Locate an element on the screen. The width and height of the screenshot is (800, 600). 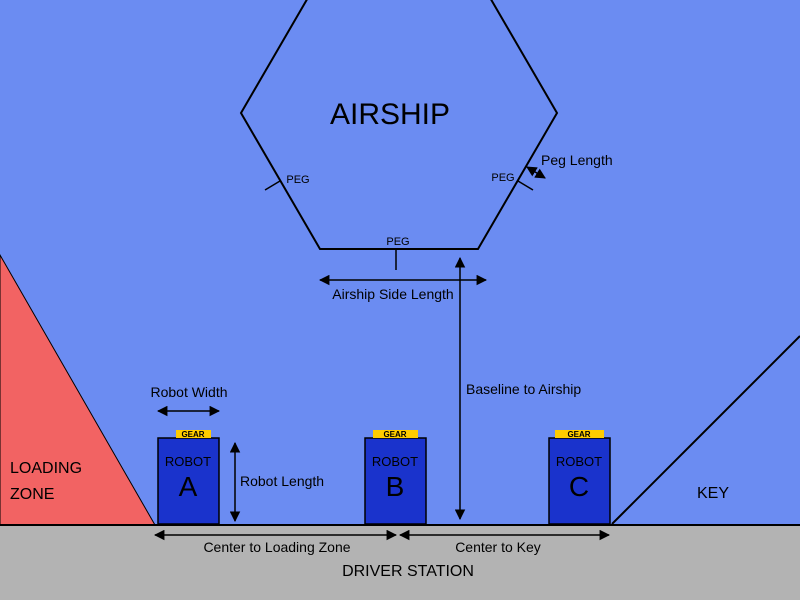
robot-b: GEAR ROBOT B is located at coordinates (395, 477).